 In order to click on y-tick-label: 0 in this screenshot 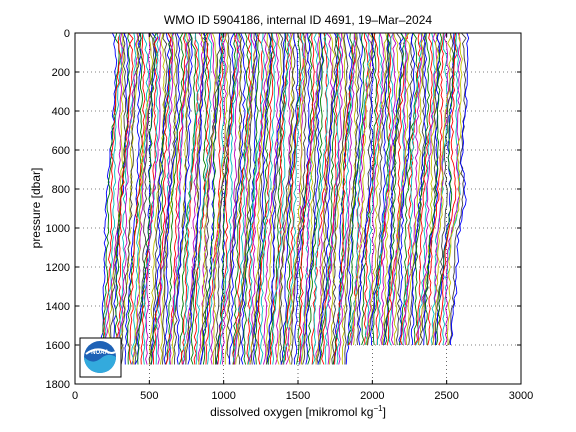, I will do `click(67, 34)`.